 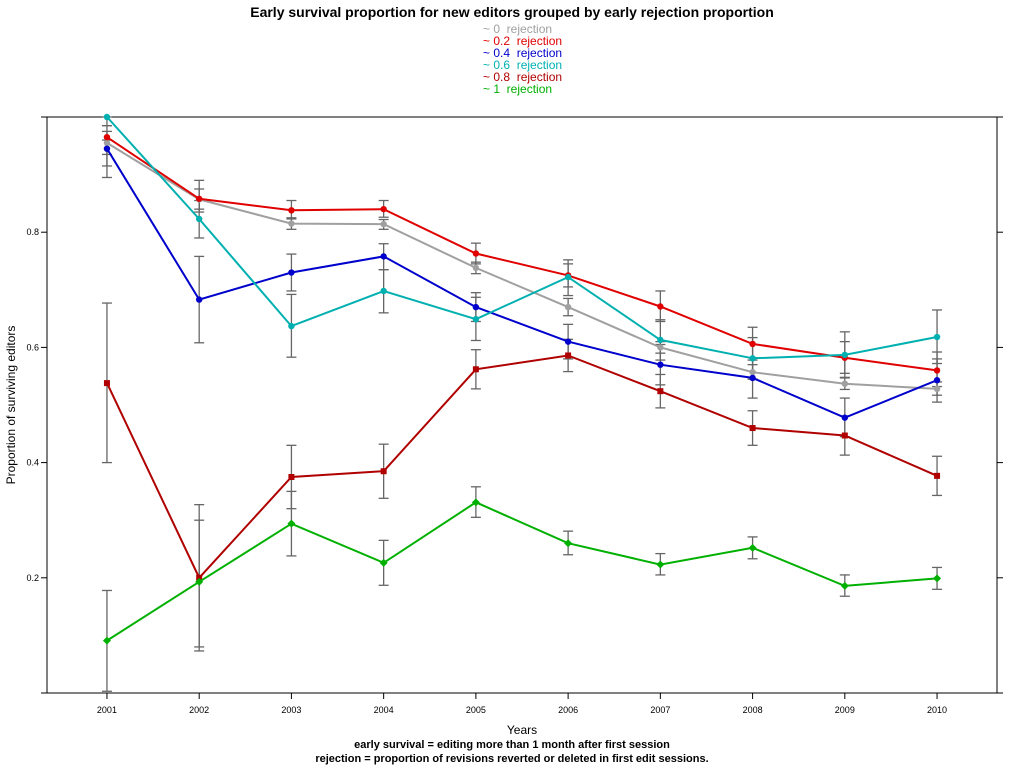 I want to click on x-tick-label: 2002, so click(x=199, y=710).